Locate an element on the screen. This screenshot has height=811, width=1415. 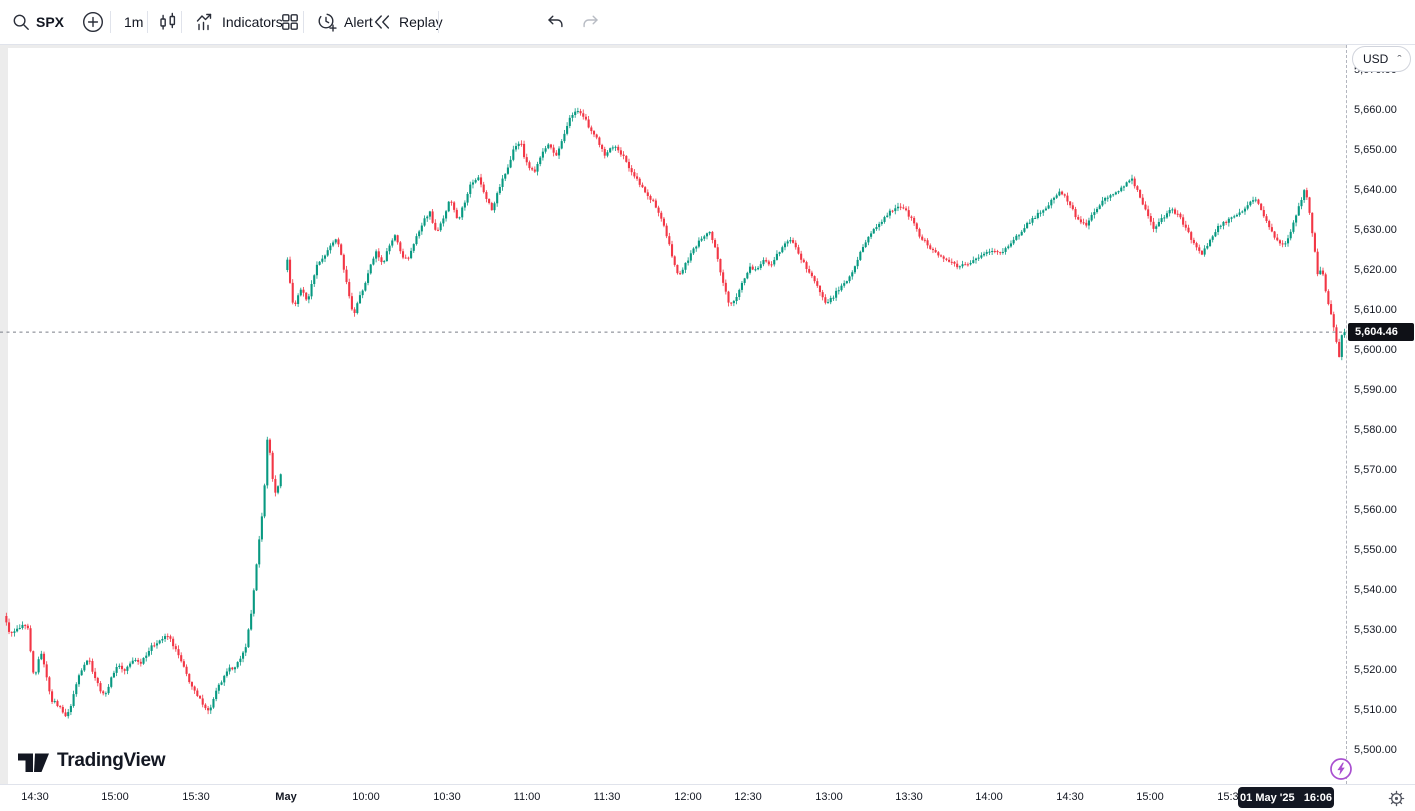
price-tick-label: 5,600.00 is located at coordinates (1375, 350).